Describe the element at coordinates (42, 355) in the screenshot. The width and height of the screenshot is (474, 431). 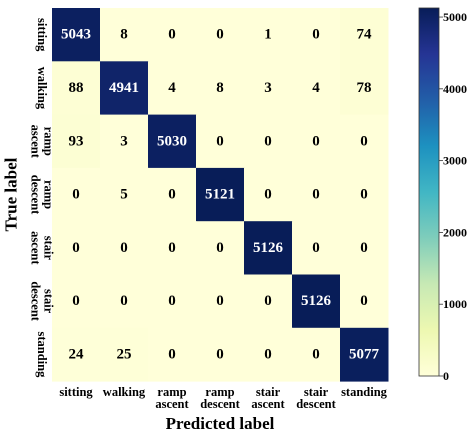
I see `y-tick-label: standing` at that location.